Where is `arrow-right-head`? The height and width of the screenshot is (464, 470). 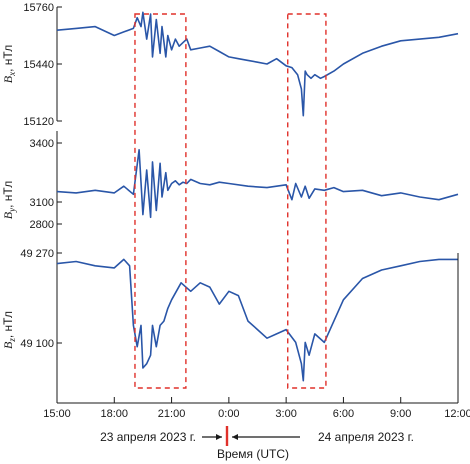
arrow-right-head is located at coordinates (235, 437).